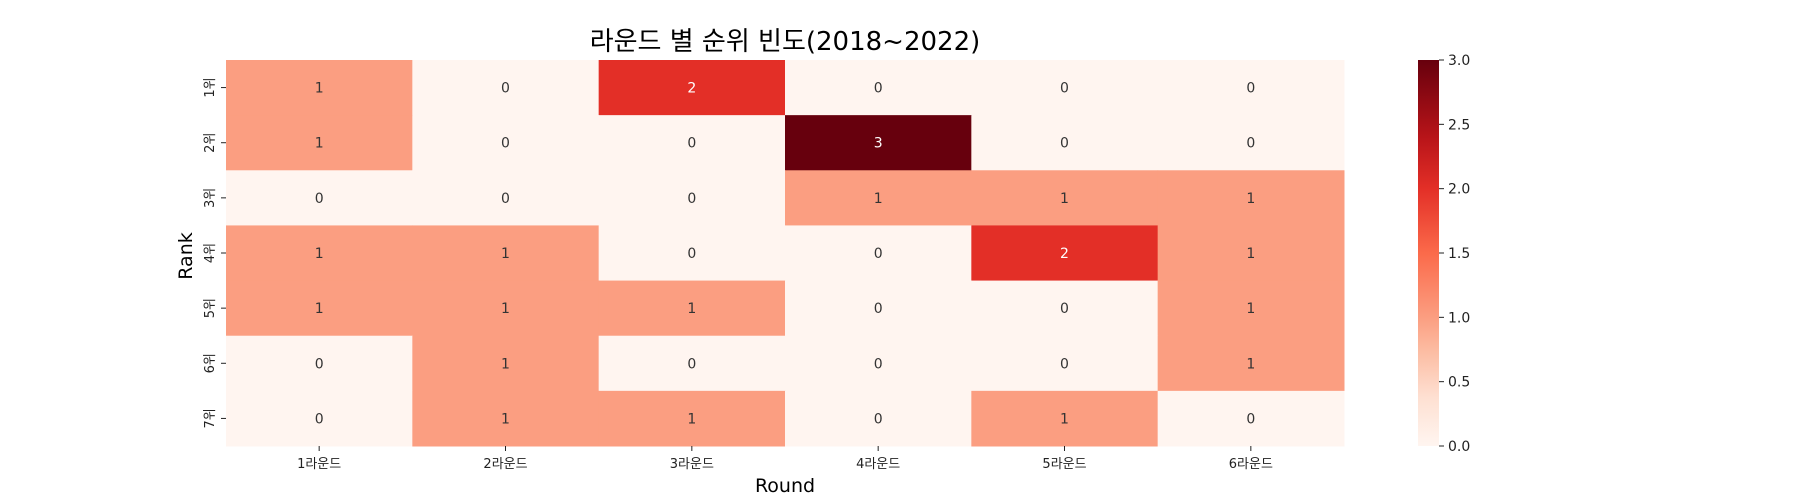  I want to click on colorbar, so click(1428, 253).